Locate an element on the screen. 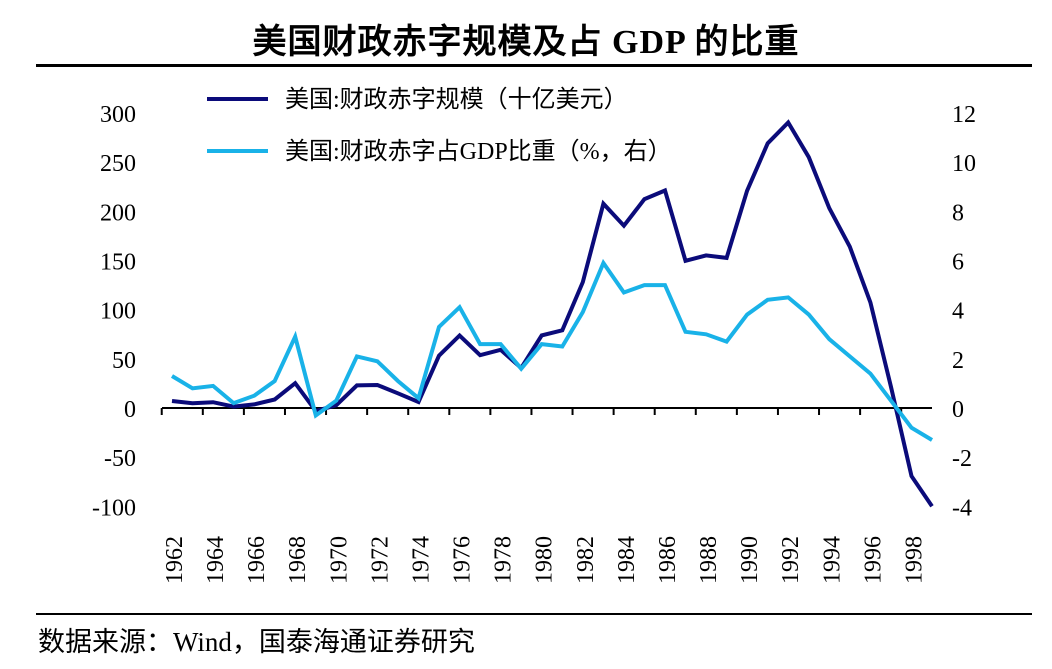 The width and height of the screenshot is (1052, 669). y-tick-label: -50 is located at coordinates (120, 459).